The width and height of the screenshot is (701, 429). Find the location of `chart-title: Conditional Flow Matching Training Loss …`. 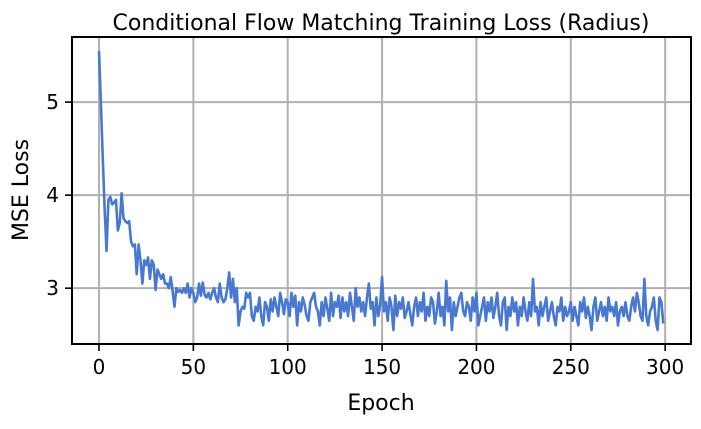

chart-title: Conditional Flow Matching Training Loss … is located at coordinates (381, 23).